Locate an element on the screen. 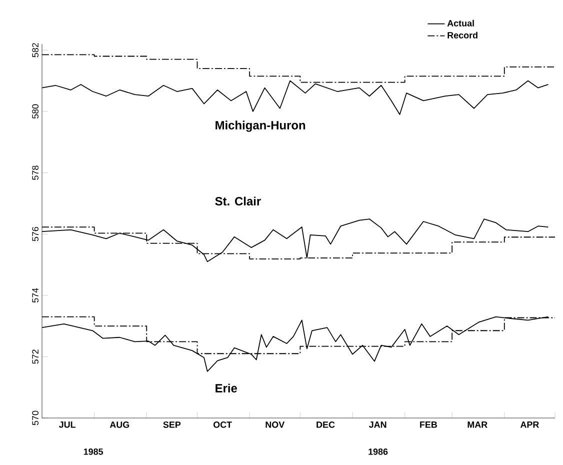  x-tick-label: SEP is located at coordinates (172, 425).